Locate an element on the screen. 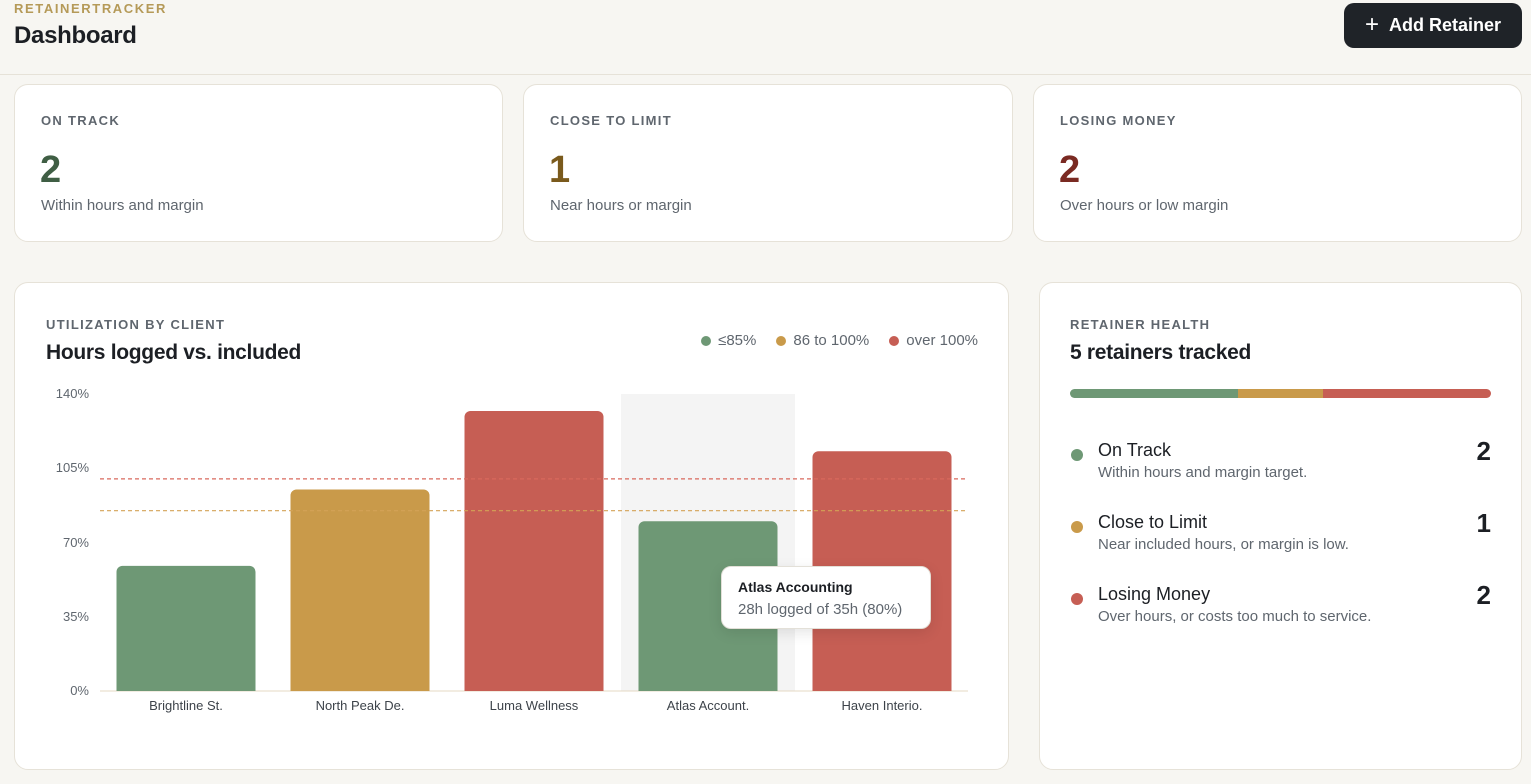  health-segment-losing is located at coordinates (1406, 393).